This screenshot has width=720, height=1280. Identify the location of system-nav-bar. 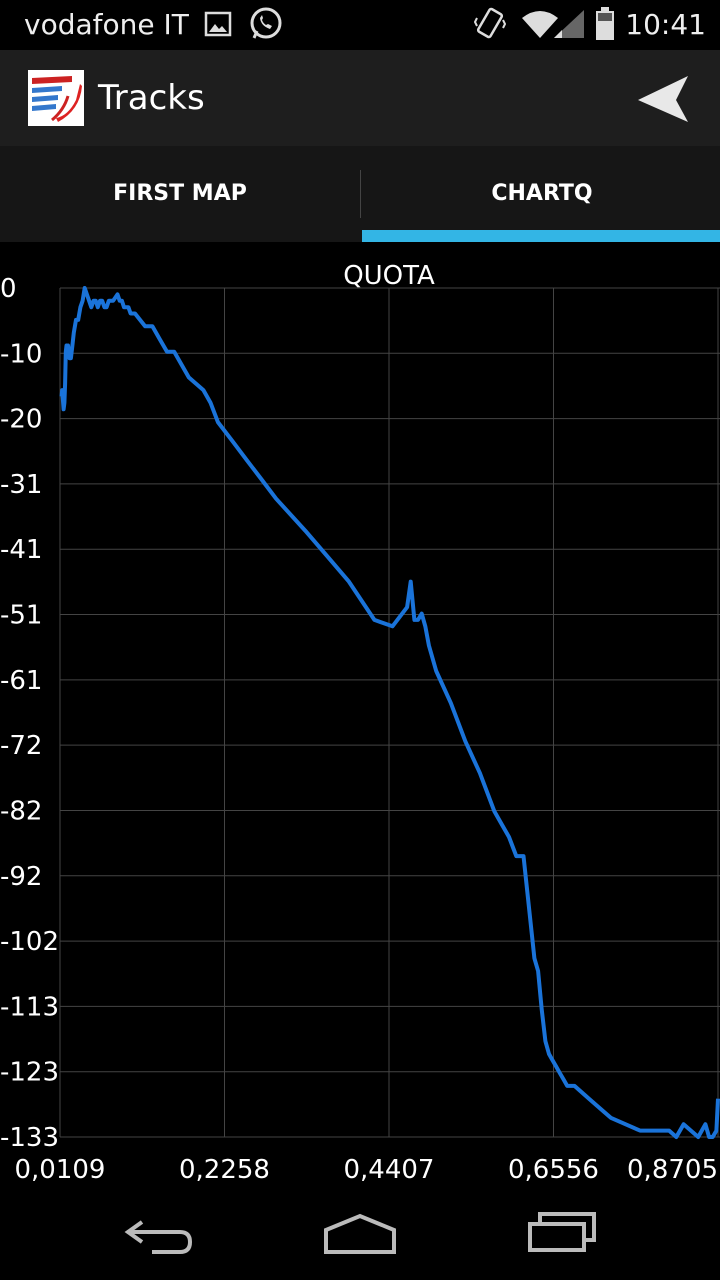
(360, 1240).